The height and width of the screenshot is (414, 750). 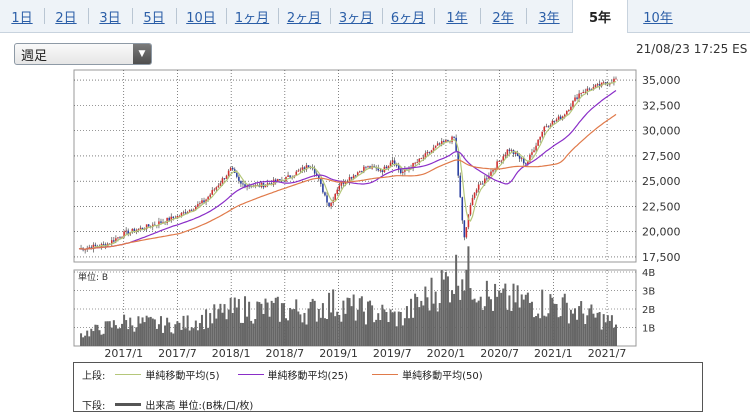 I want to click on tab-3日: 3日, so click(x=110, y=18).